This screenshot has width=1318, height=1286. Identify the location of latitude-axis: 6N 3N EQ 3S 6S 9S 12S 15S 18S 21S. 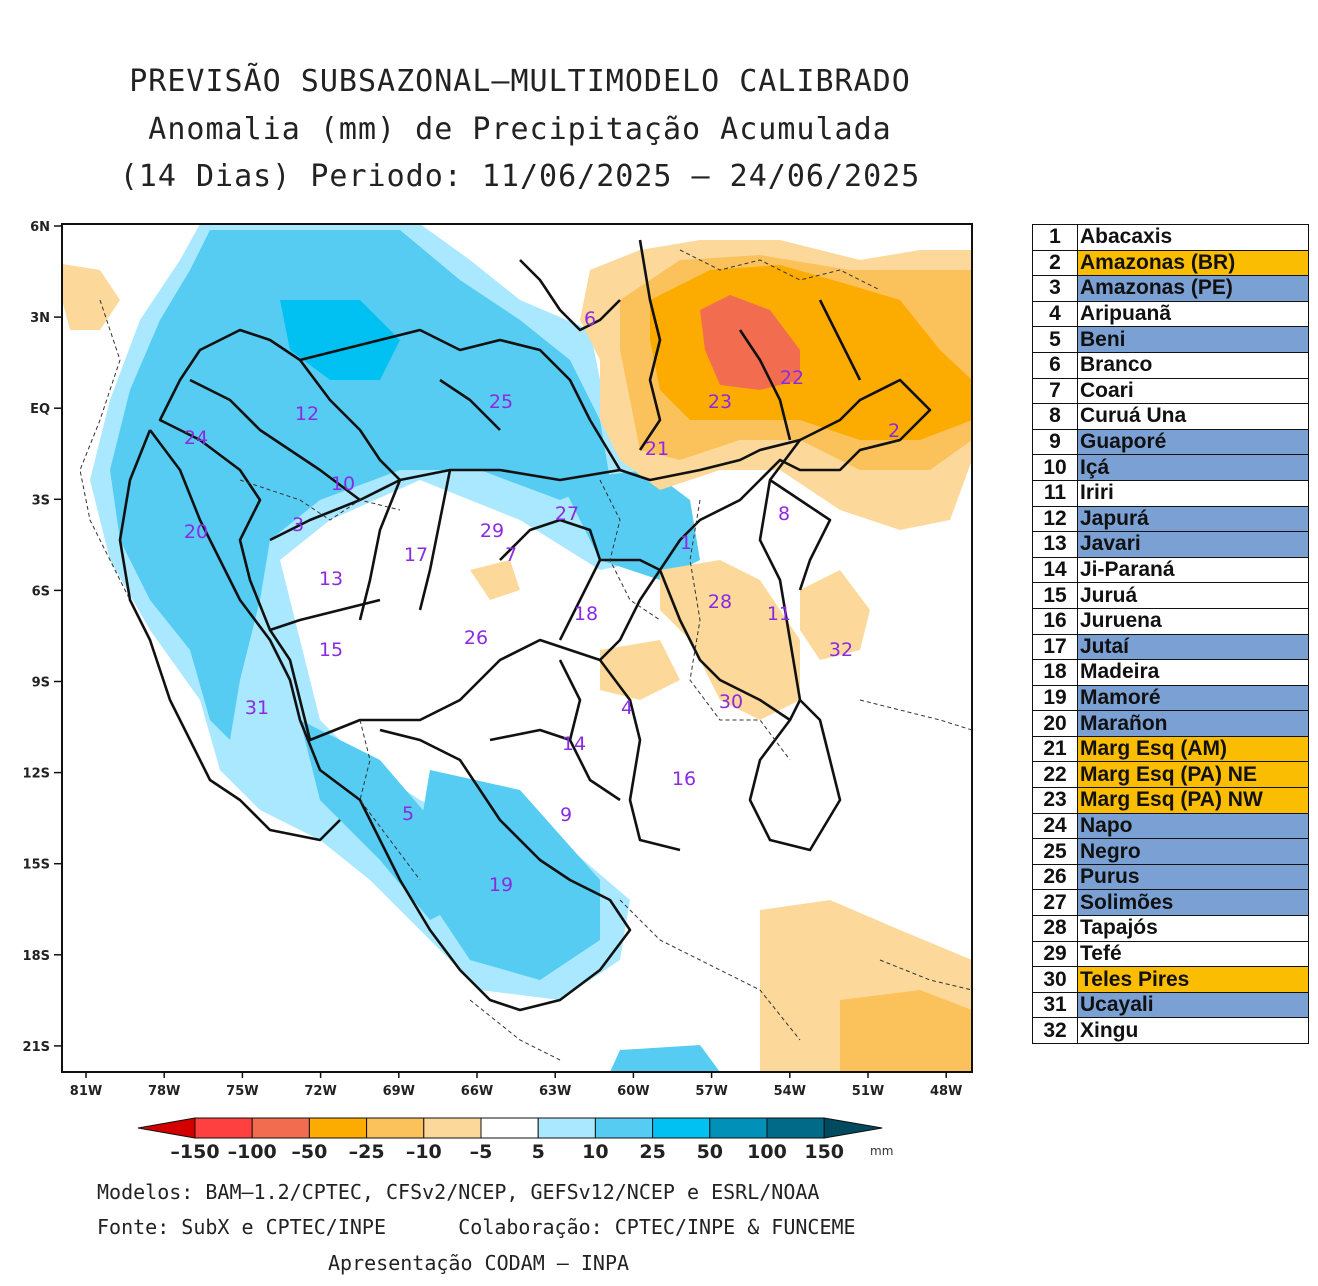
(42, 637).